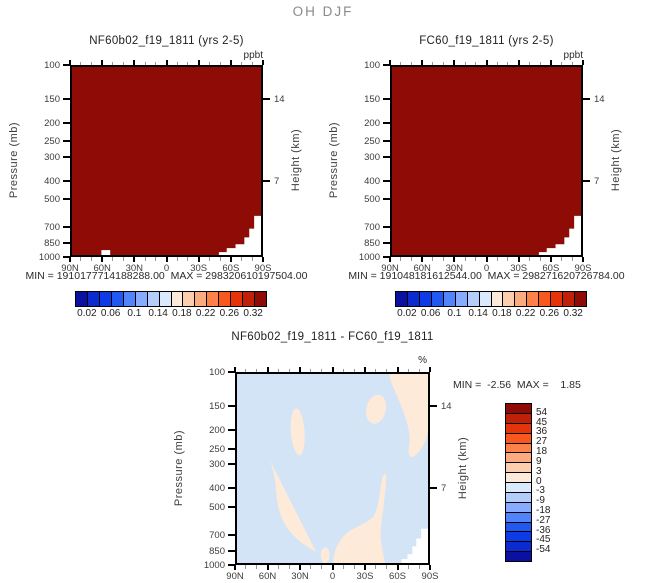 The height and width of the screenshot is (583, 646). Describe the element at coordinates (422, 268) in the screenshot. I see `lat-tick-label: 60N` at that location.